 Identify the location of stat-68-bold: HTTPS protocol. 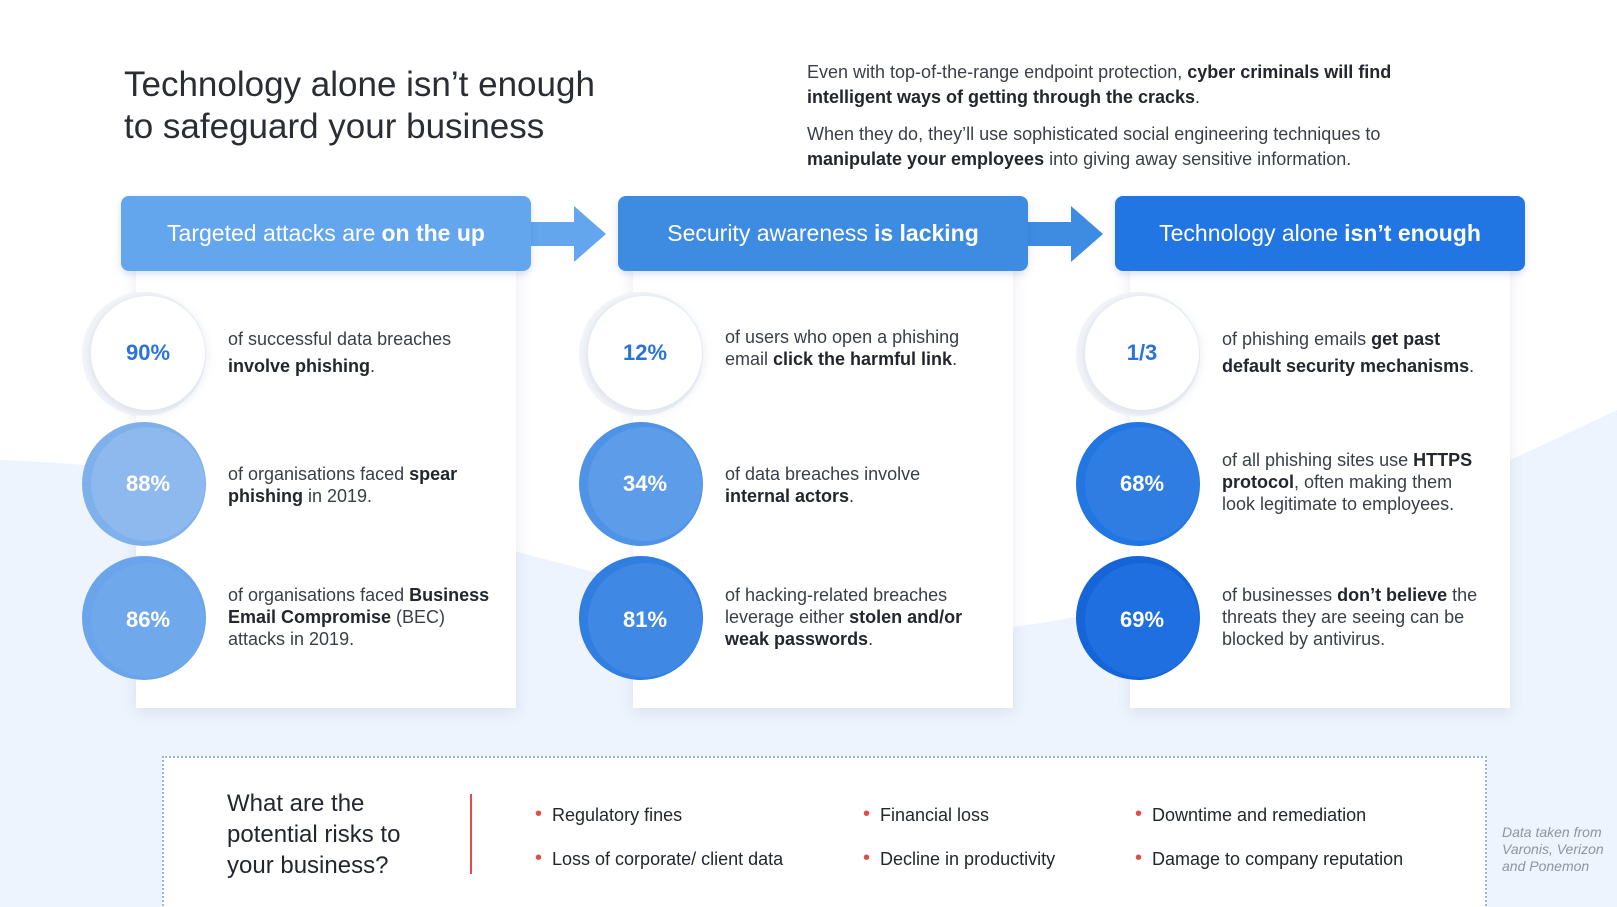
(1347, 471).